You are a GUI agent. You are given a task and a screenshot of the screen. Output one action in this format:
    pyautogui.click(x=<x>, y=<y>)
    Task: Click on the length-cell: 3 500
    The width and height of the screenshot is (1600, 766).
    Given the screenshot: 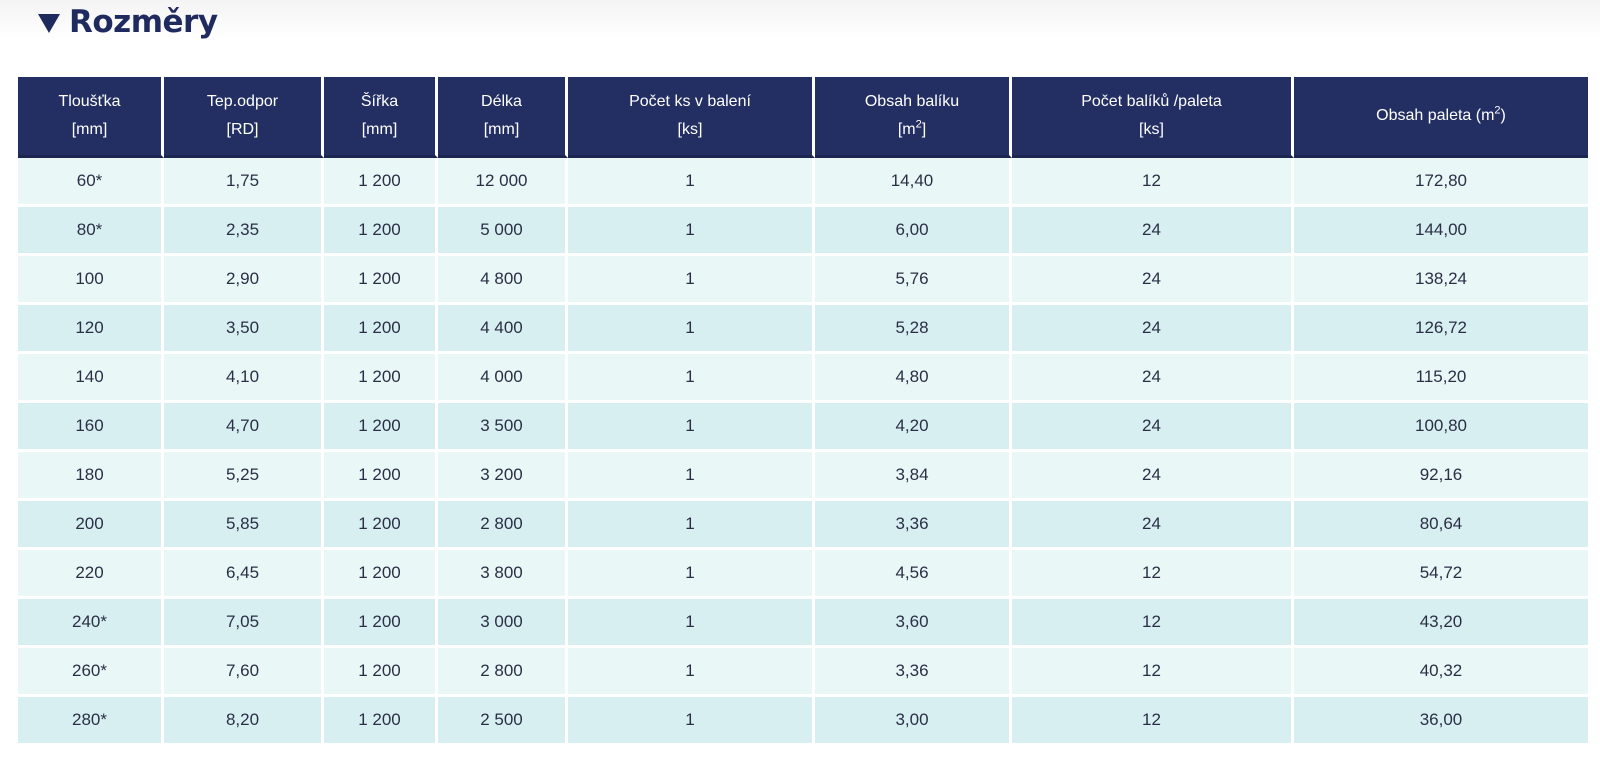 What is the action you would take?
    pyautogui.click(x=503, y=427)
    